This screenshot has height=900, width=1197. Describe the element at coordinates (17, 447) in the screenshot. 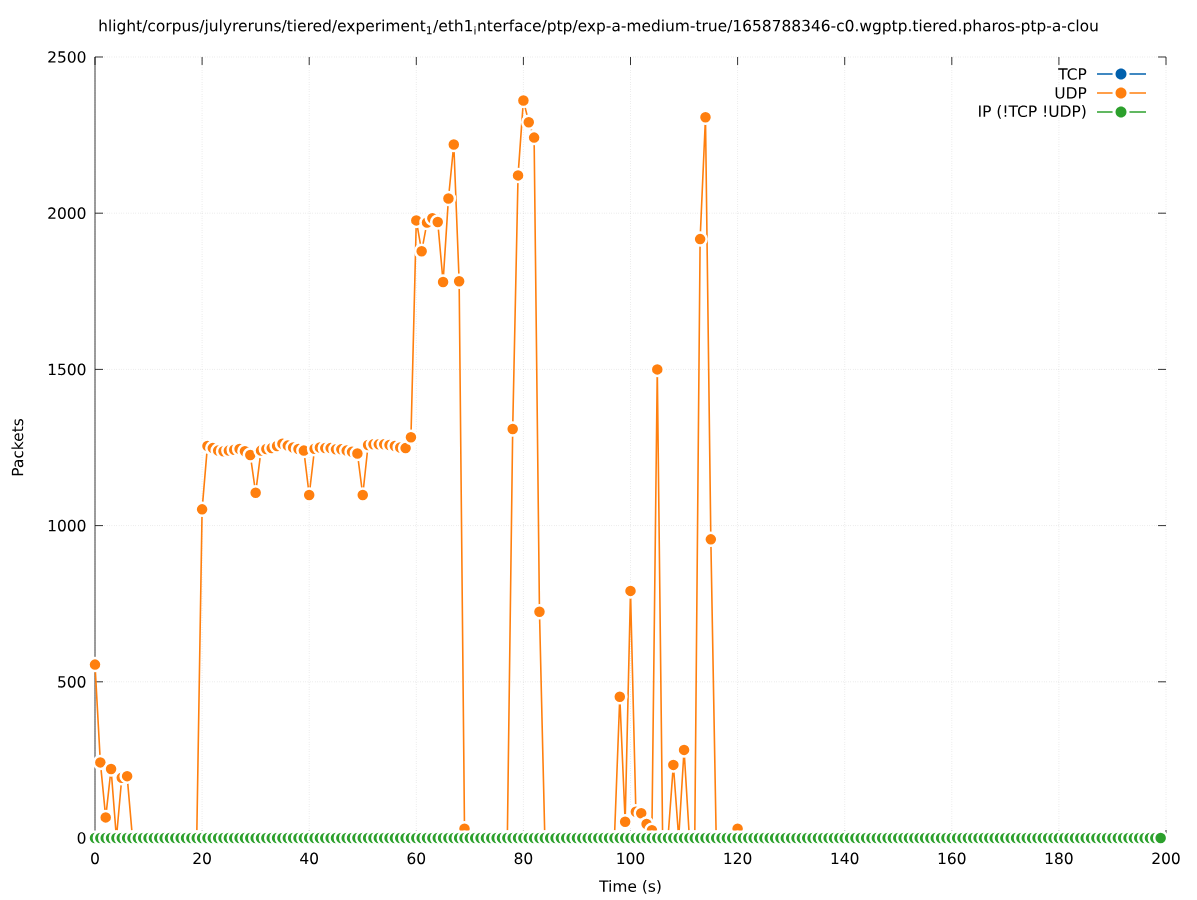

I see `y-axis-title: Packets` at that location.